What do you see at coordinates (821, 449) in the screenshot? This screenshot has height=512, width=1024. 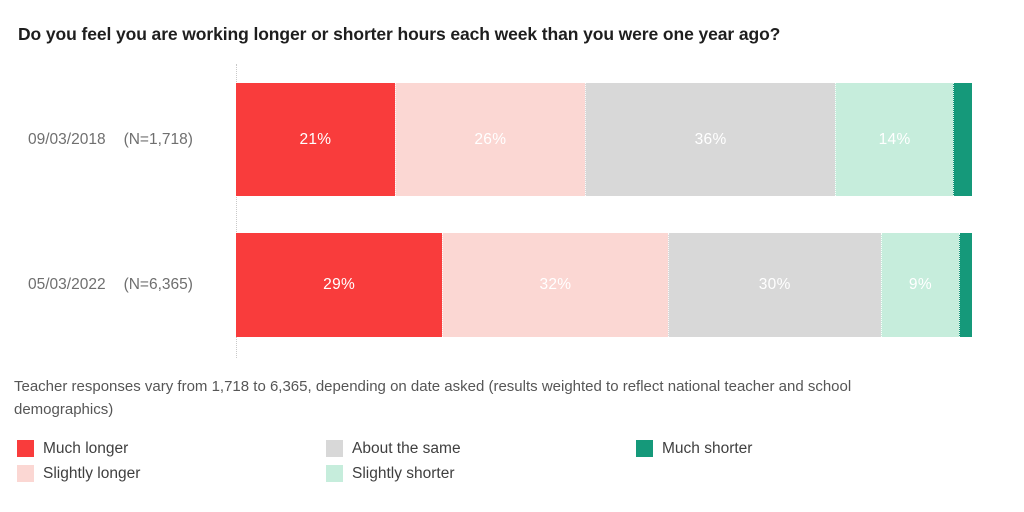 I see `legend-item-much-shorter: Much shorter` at bounding box center [821, 449].